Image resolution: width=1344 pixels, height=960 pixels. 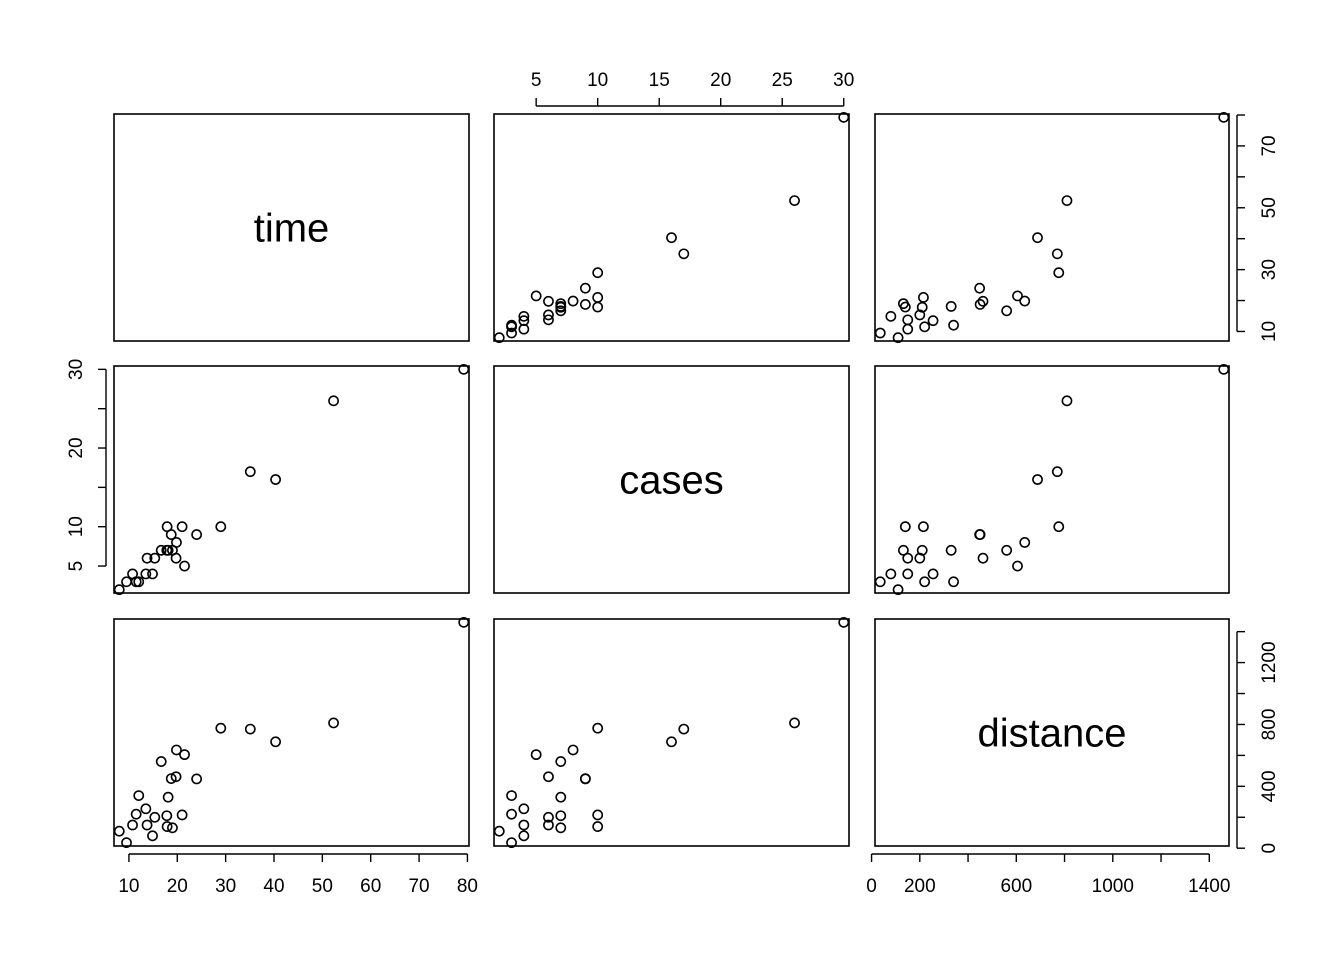 I want to click on cases-top-axis-tick-label: 20, so click(x=720, y=80).